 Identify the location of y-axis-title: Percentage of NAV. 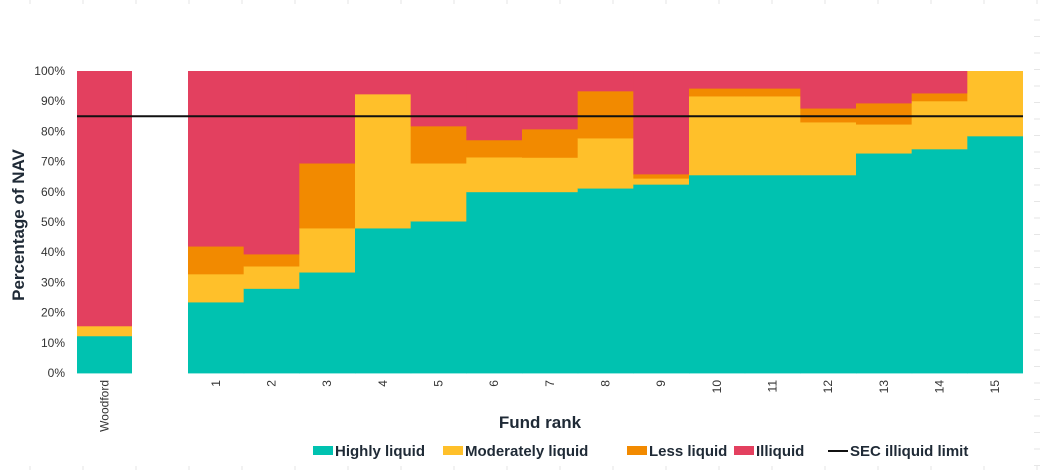
(18, 224).